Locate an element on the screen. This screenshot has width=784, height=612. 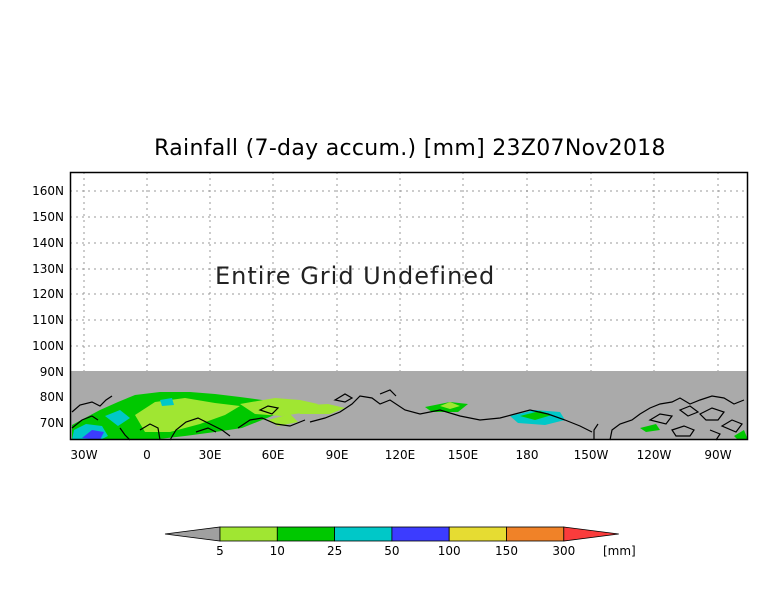
colorbar-label: 10 is located at coordinates (277, 551).